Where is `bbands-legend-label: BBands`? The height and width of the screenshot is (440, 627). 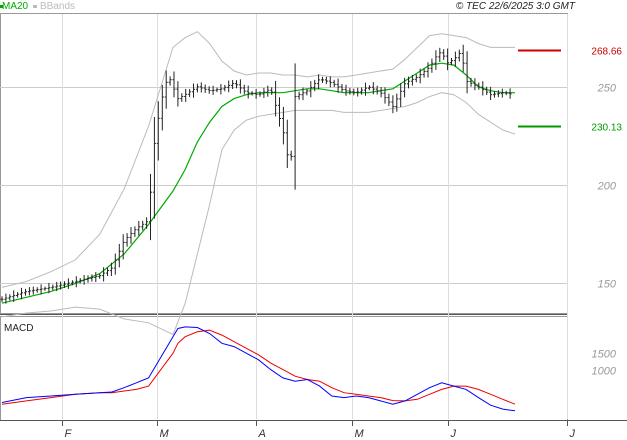
bbands-legend-label: BBands is located at coordinates (57, 6).